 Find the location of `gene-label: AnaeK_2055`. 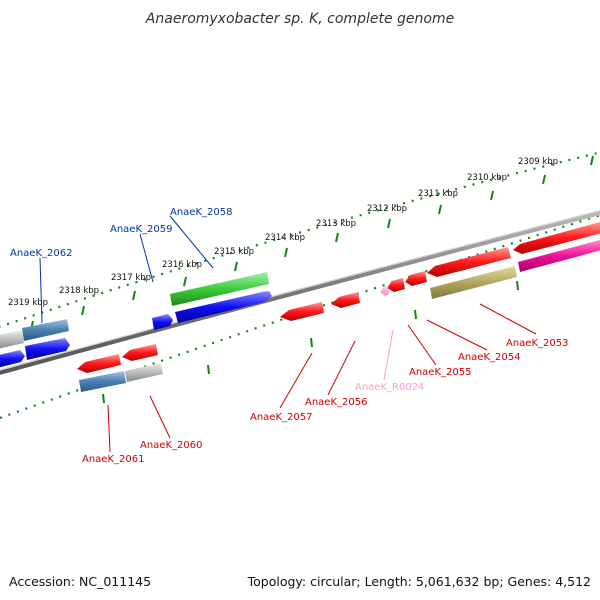

gene-label: AnaeK_2055 is located at coordinates (440, 372).